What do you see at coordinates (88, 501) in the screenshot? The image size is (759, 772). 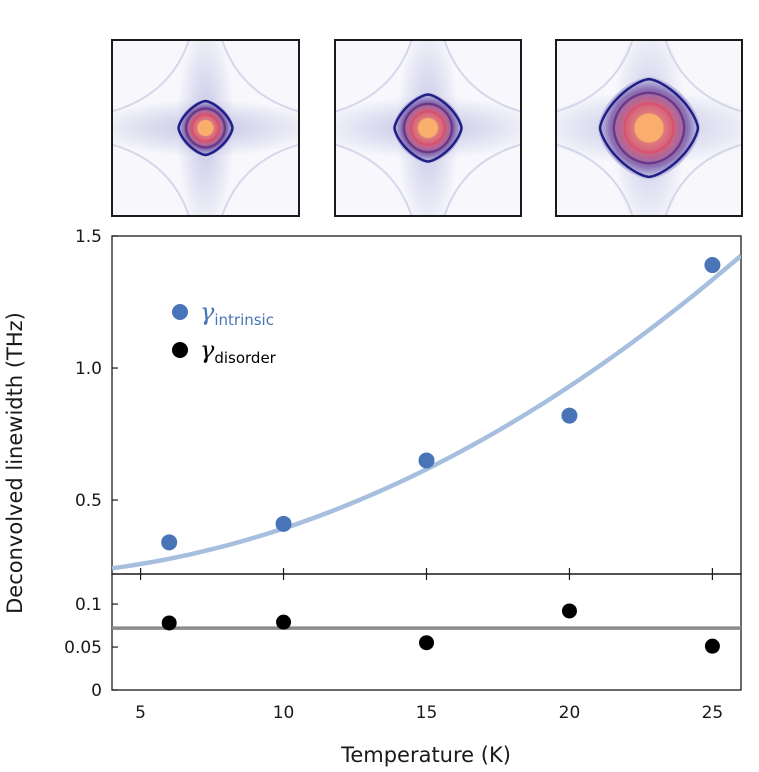 I see `top-y-tick-label: 0.5` at bounding box center [88, 501].